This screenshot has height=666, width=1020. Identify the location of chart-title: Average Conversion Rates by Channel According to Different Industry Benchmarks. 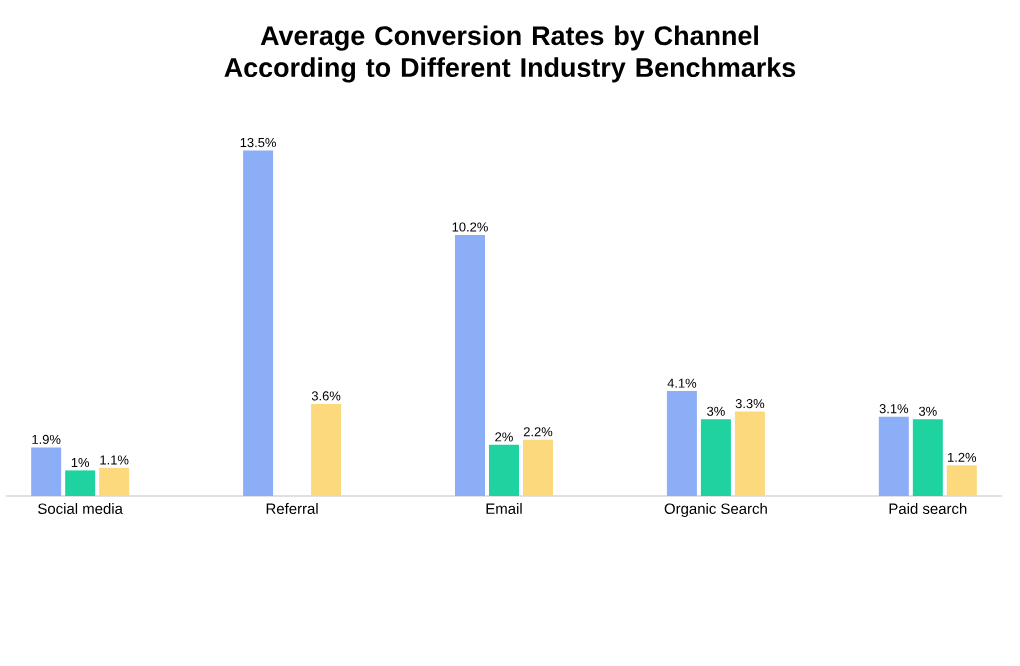
(510, 54).